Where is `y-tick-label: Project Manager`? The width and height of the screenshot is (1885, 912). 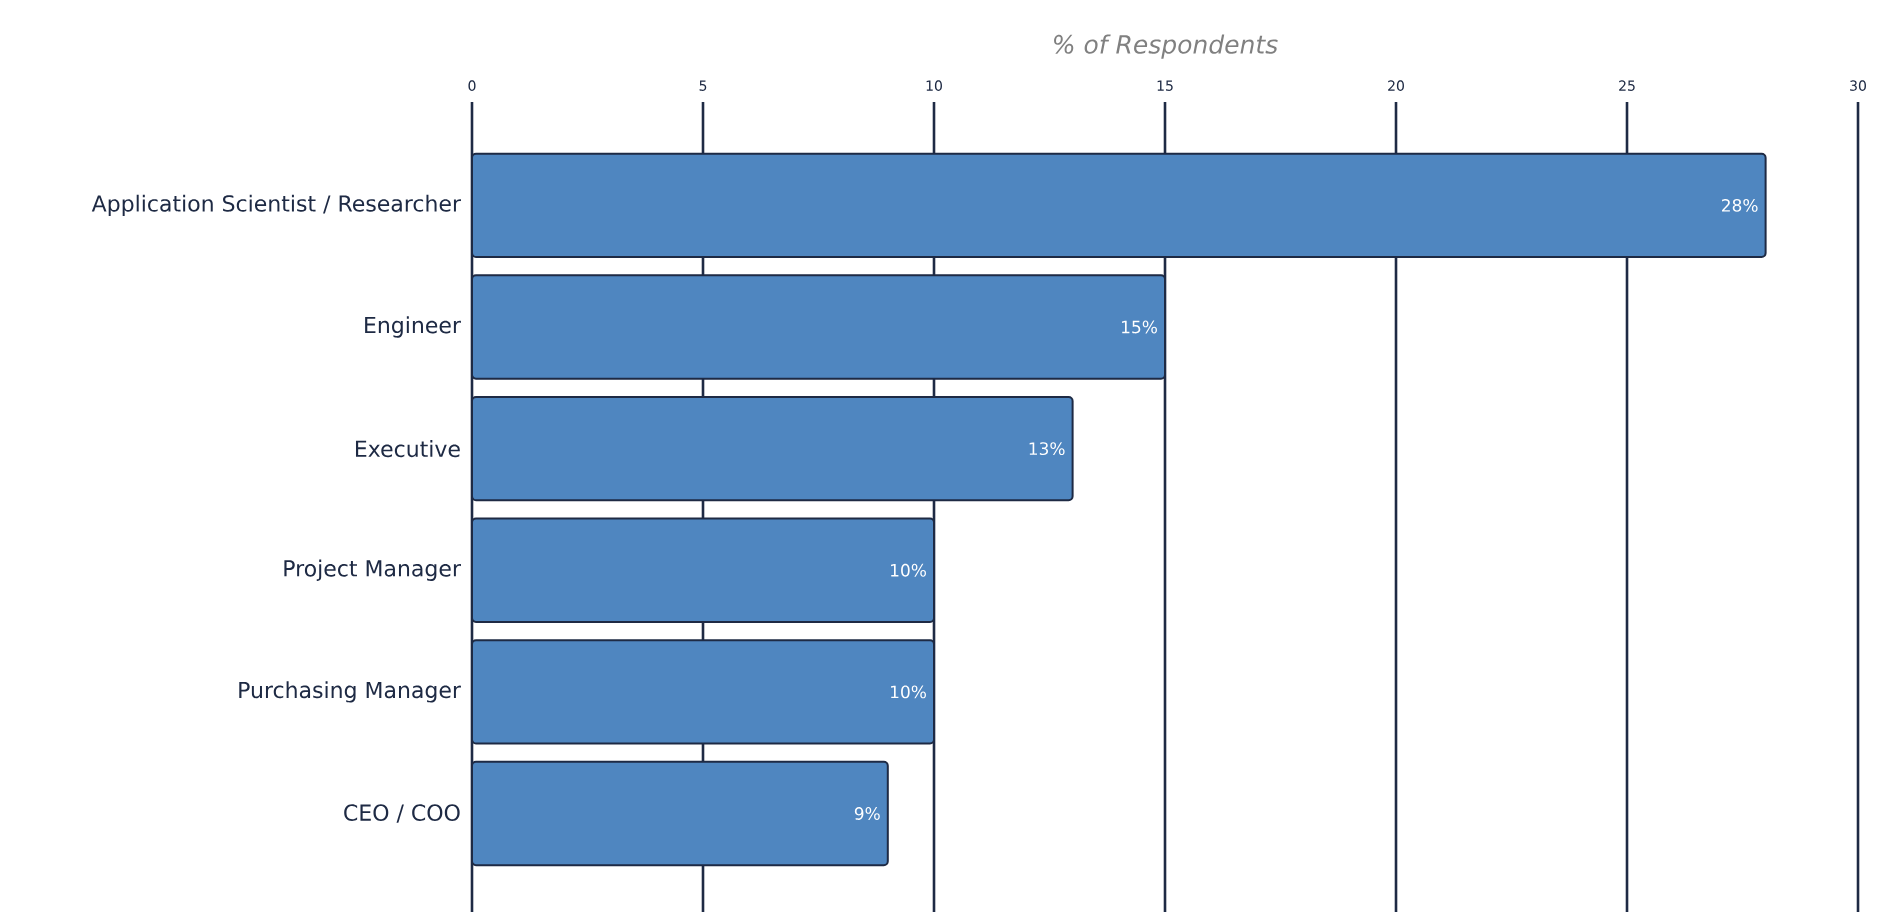 y-tick-label: Project Manager is located at coordinates (372, 570).